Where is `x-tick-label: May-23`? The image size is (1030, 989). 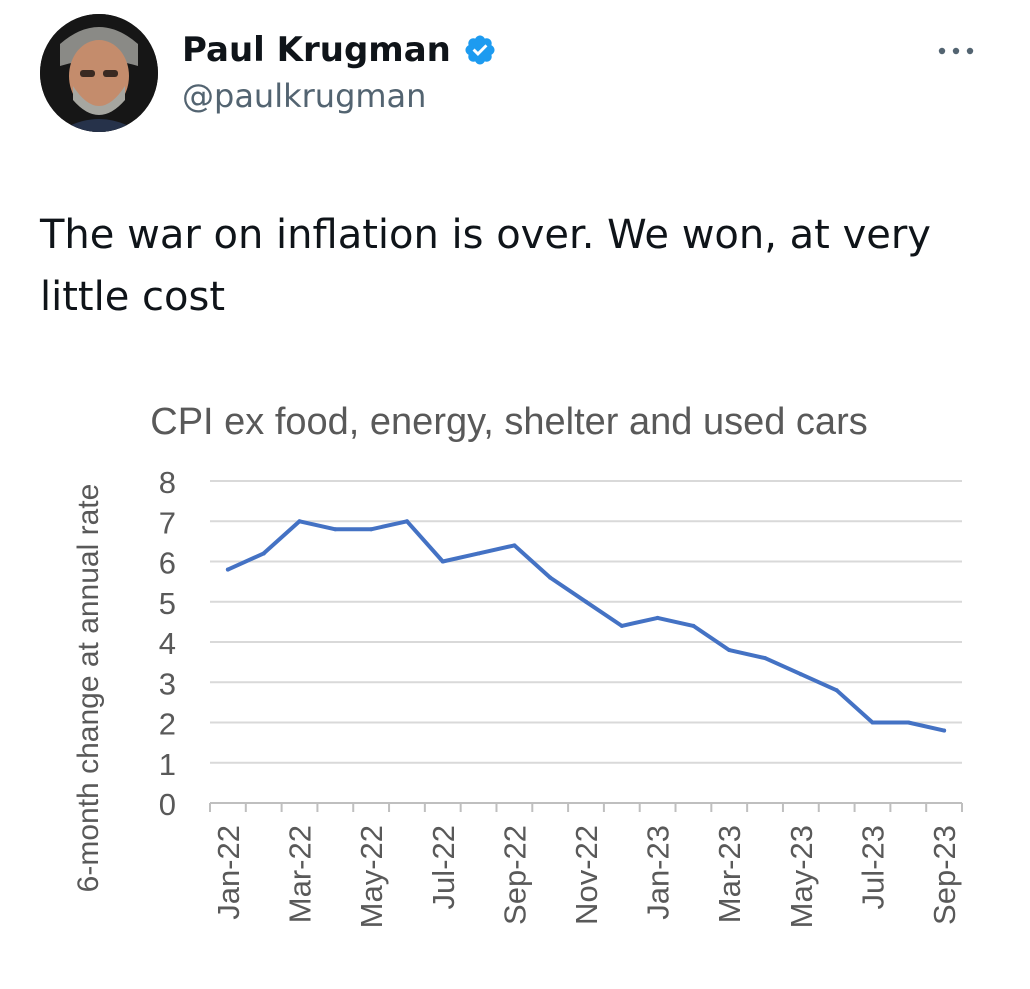
x-tick-label: May-23 is located at coordinates (801, 876).